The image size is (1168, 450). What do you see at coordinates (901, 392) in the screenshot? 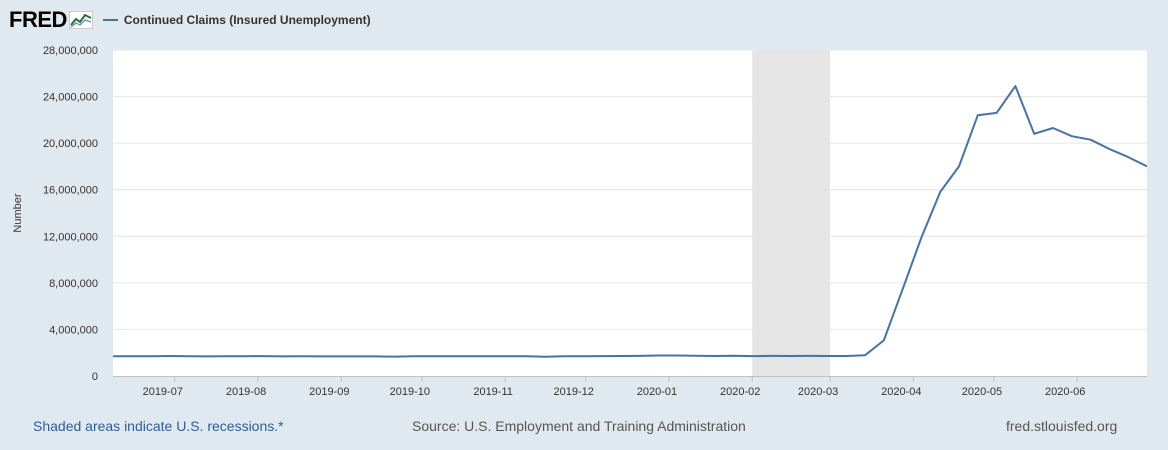
I see `x-tick-label: 2020-04` at bounding box center [901, 392].